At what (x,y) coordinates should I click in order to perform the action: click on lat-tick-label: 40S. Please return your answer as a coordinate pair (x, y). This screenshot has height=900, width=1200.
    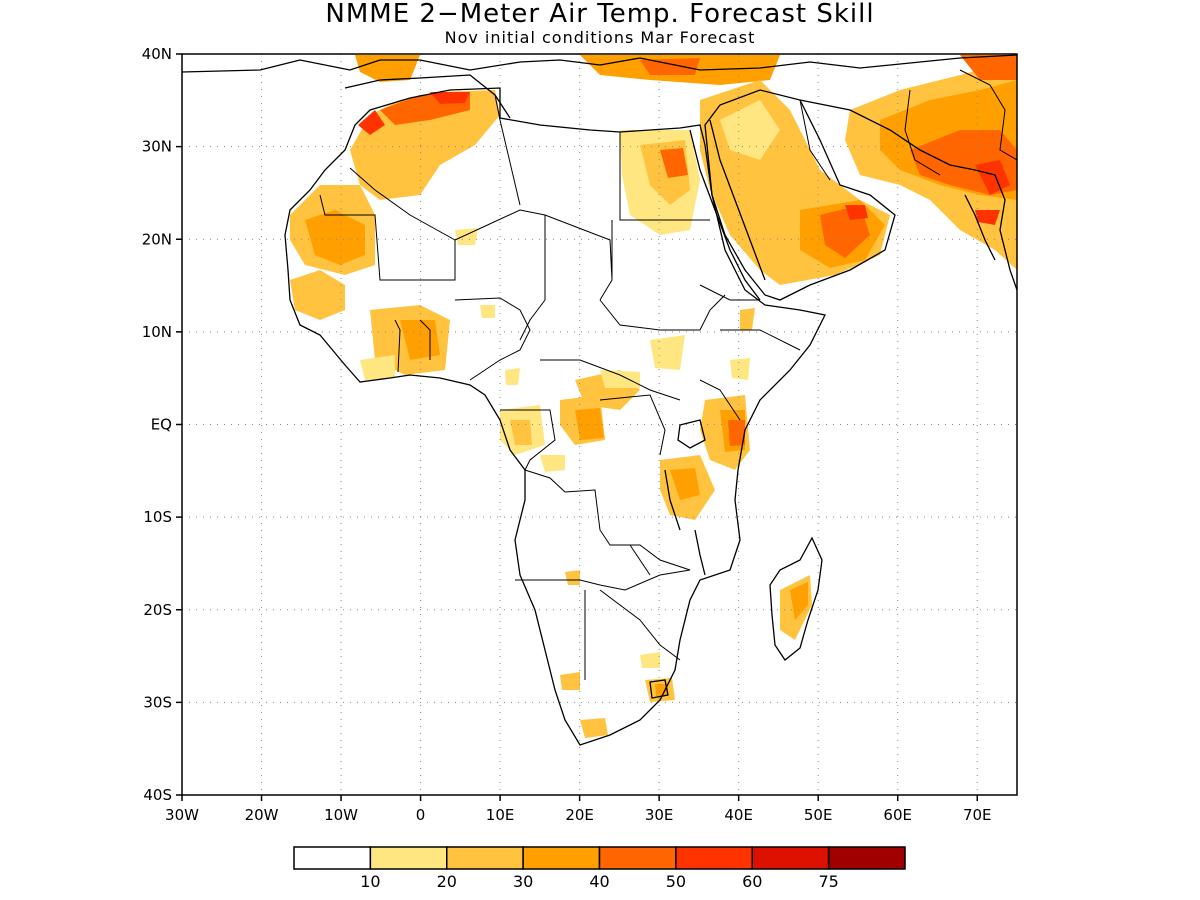
    Looking at the image, I should click on (157, 795).